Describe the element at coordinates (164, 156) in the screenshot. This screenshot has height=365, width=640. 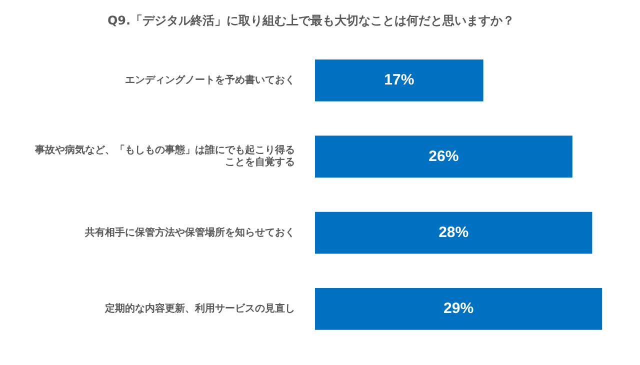
I see `y-tick-label: 事故や病気など、「もしもの事態」は誰にでも起こり得ることを自覚する` at that location.